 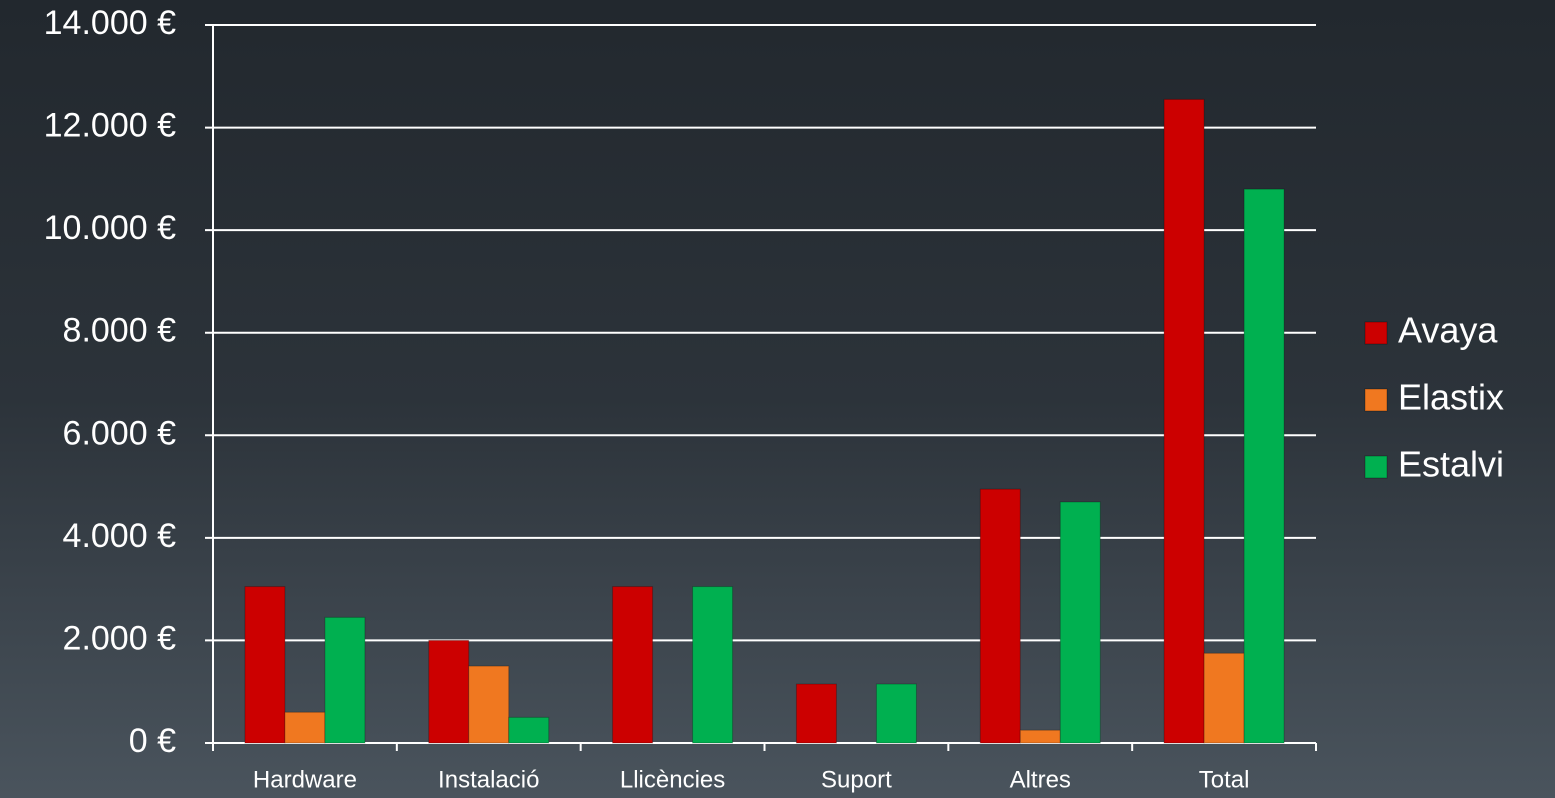 I want to click on y-tick-label: 14.000 €, so click(x=110, y=23).